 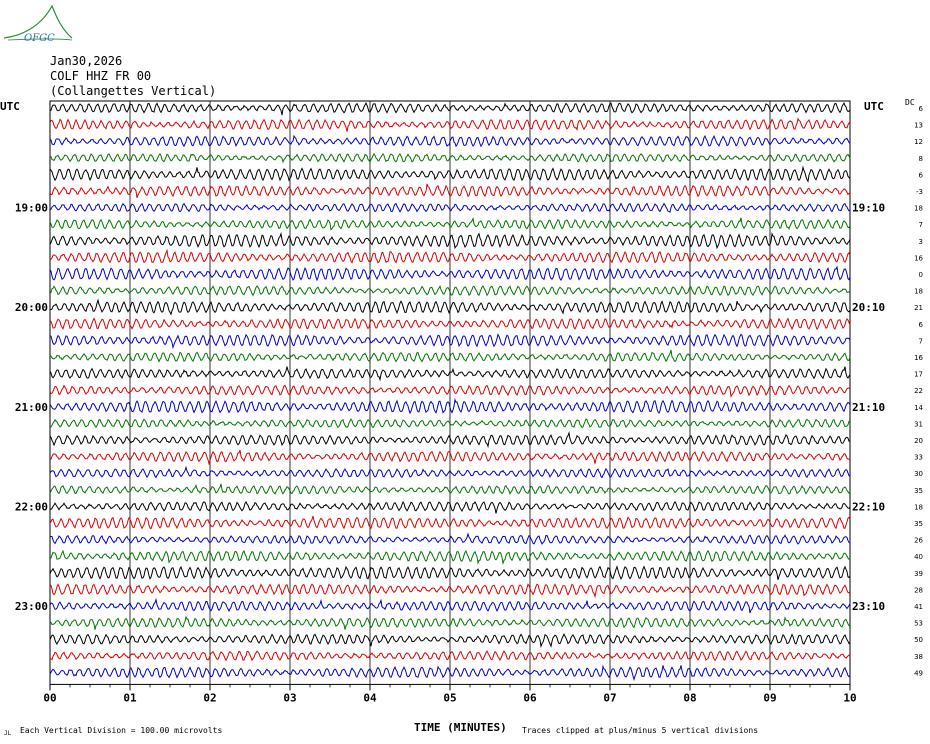 I want to click on header-location: (Collangettes Vertical), so click(x=133, y=91).